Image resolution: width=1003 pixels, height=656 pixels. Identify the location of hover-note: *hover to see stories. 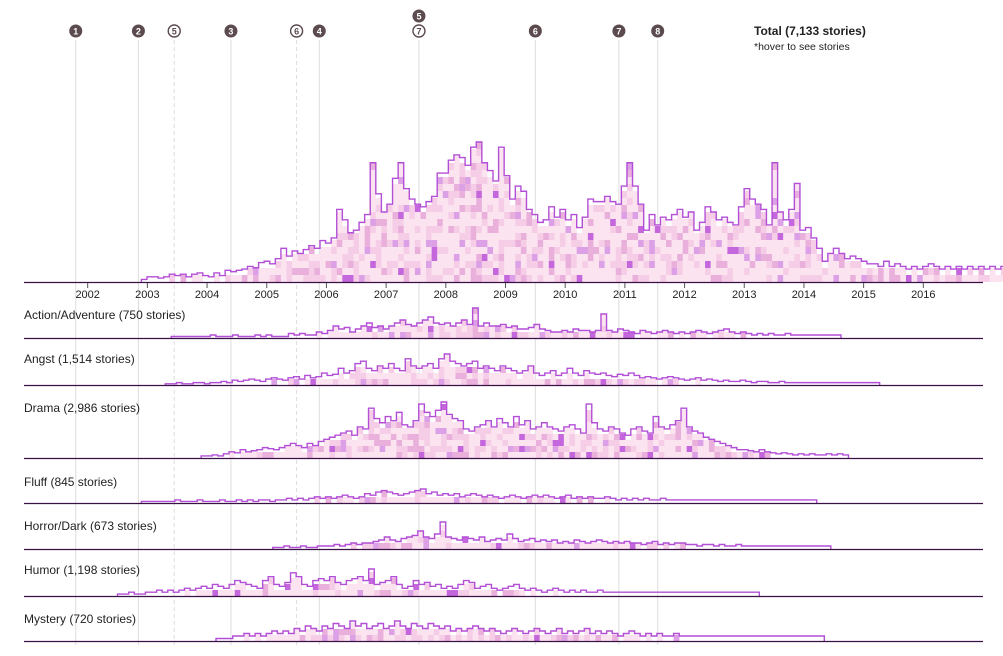
(802, 47).